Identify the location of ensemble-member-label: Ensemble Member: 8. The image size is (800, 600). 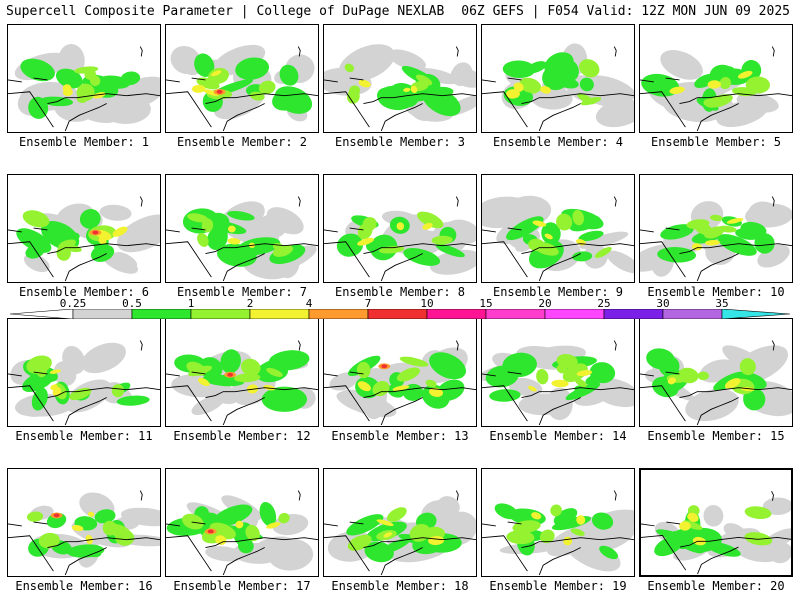
(400, 292).